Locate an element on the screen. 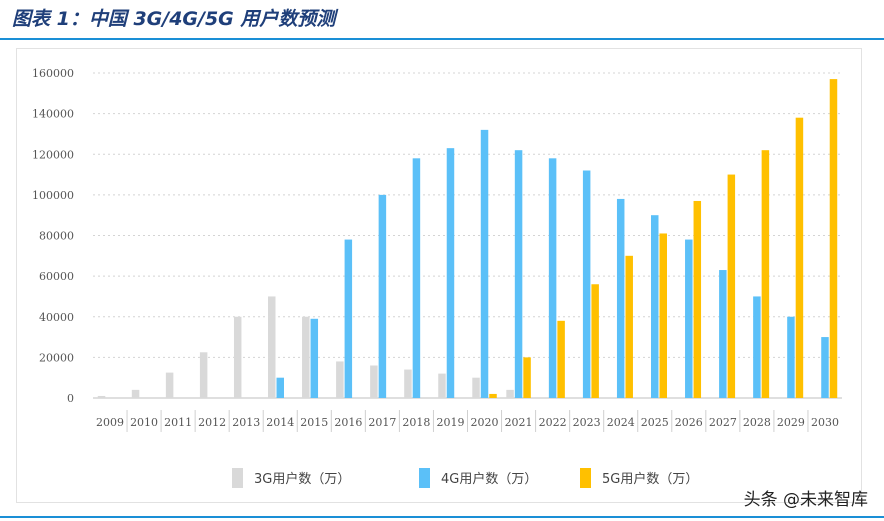 This screenshot has width=884, height=521. bar-series-3-2020 is located at coordinates (493, 395).